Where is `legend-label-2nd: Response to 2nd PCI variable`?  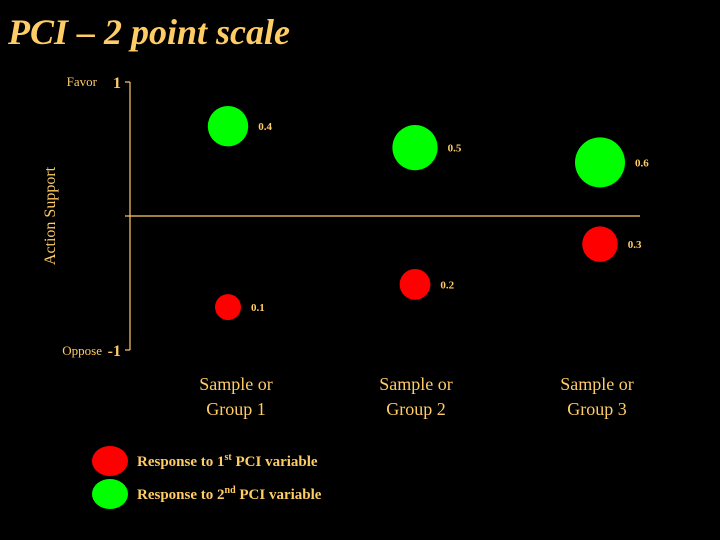
legend-label-2nd: Response to 2nd PCI variable is located at coordinates (229, 493).